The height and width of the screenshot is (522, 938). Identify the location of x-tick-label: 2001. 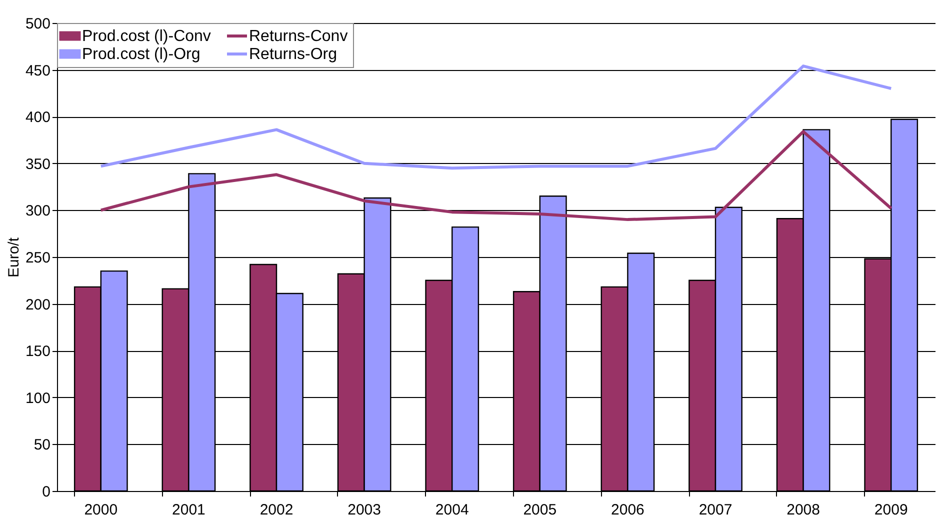
(189, 510).